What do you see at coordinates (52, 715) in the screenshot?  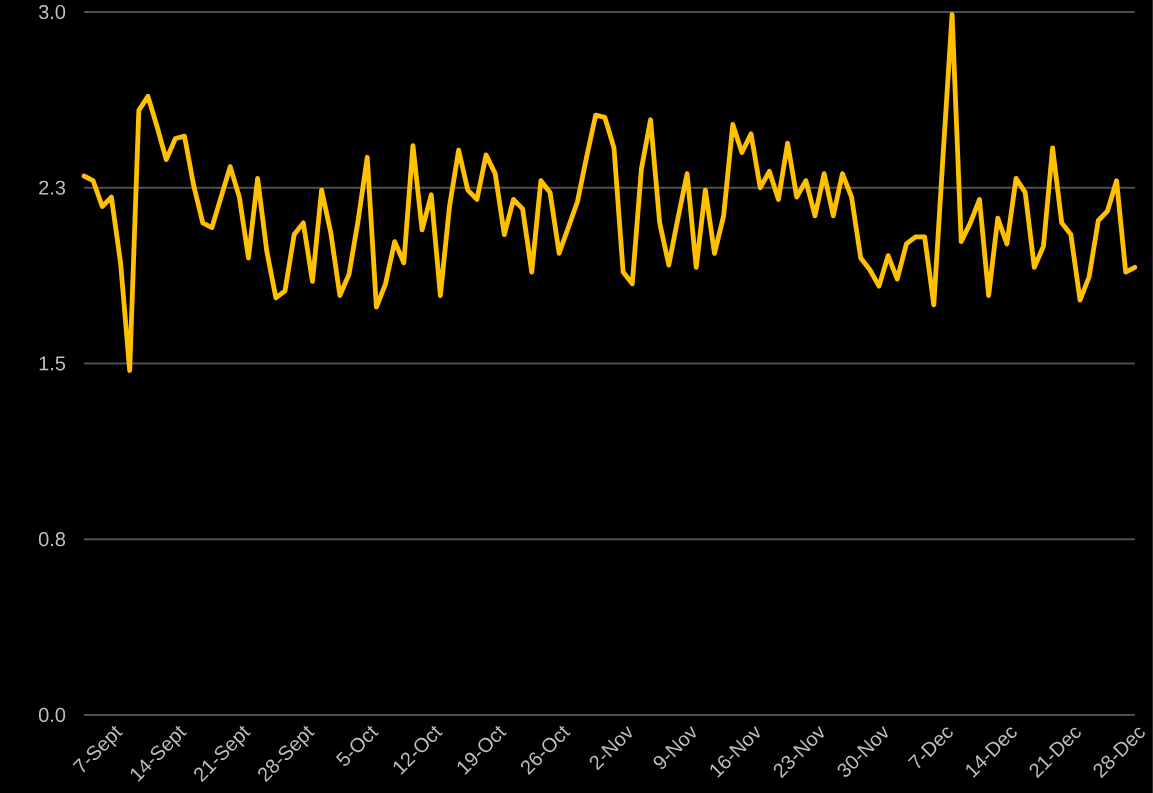 I see `y-tick-label: 0.0` at bounding box center [52, 715].